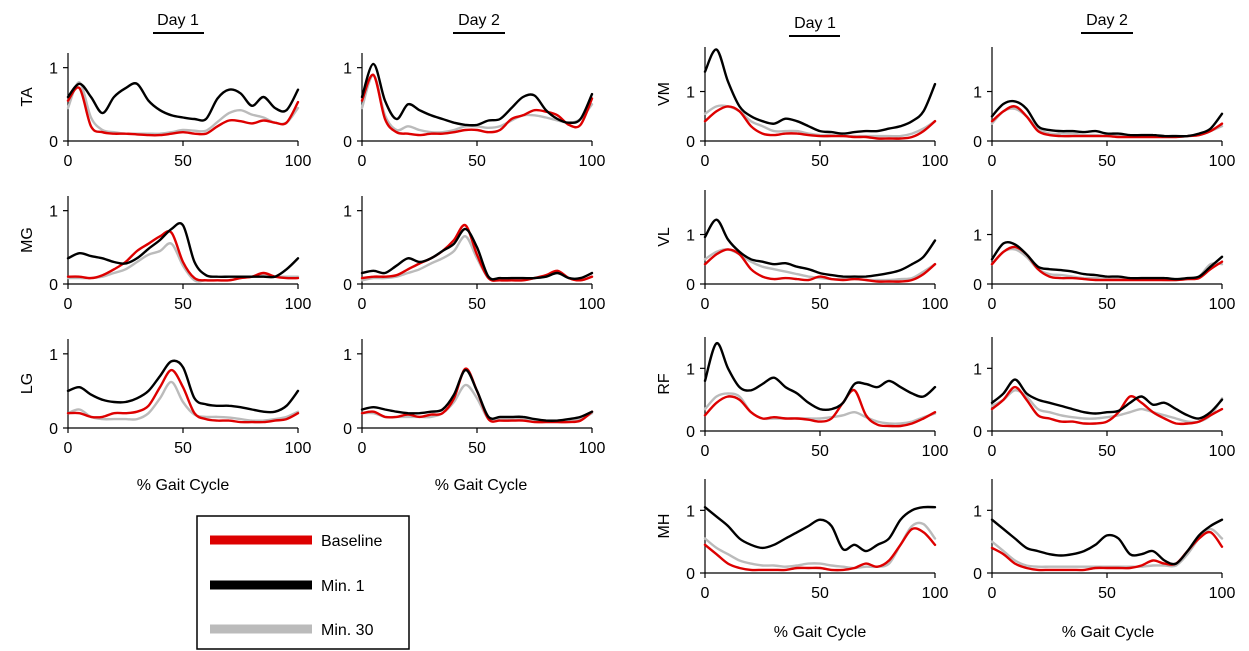  I want to click on series-line-min30-vm-day2, so click(1107, 122).